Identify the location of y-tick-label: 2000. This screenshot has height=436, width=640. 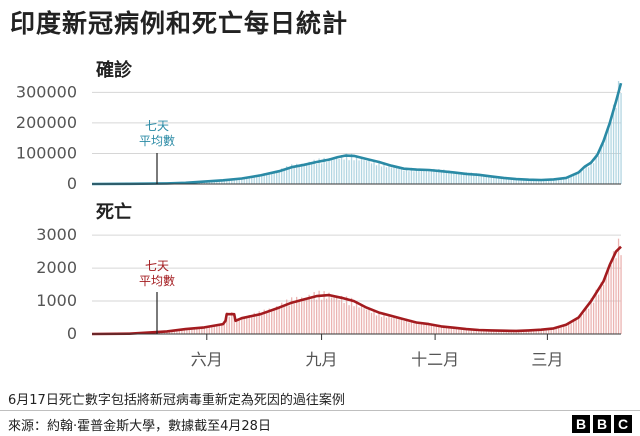
(56, 267).